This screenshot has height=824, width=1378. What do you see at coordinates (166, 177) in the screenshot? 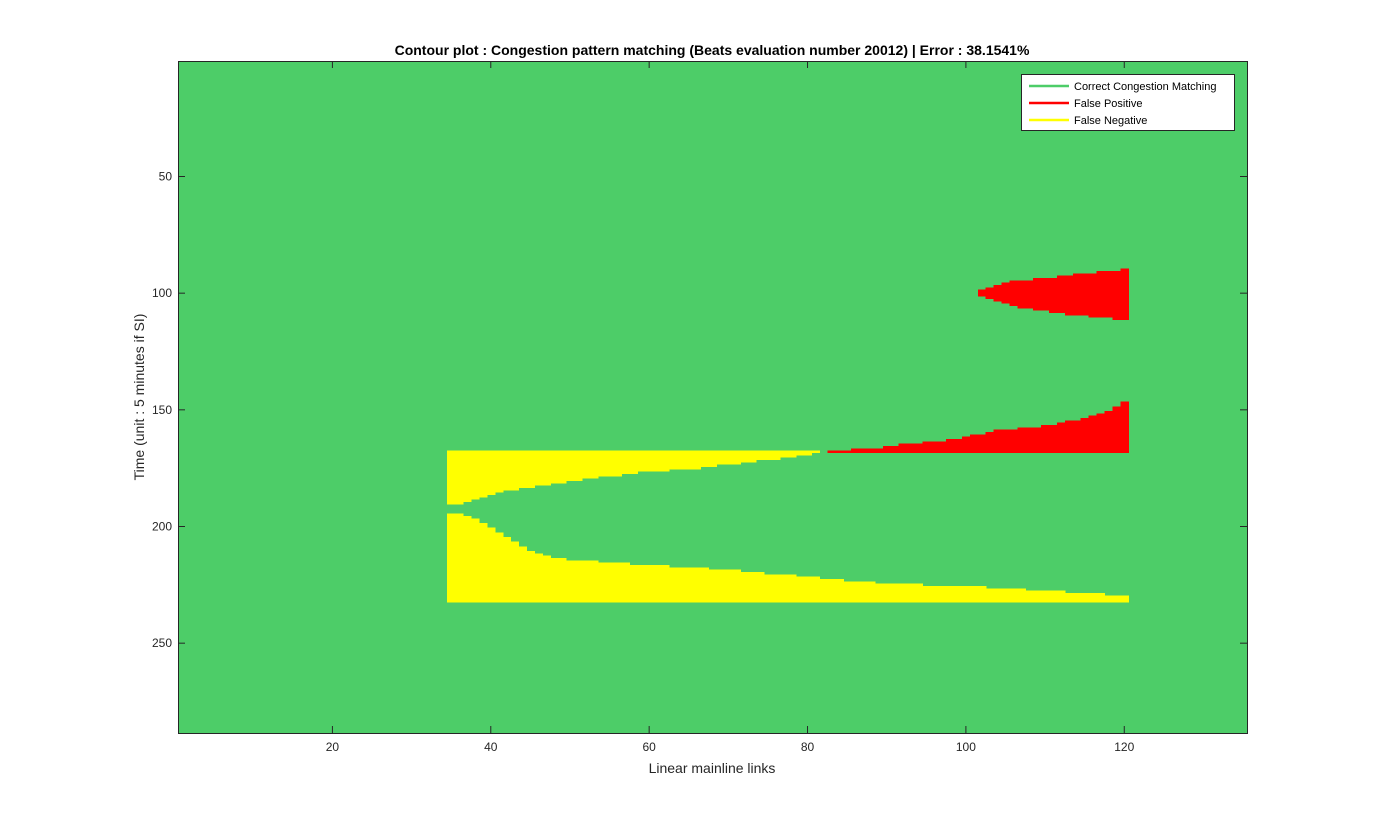
I see `y-tick-label: 50` at bounding box center [166, 177].